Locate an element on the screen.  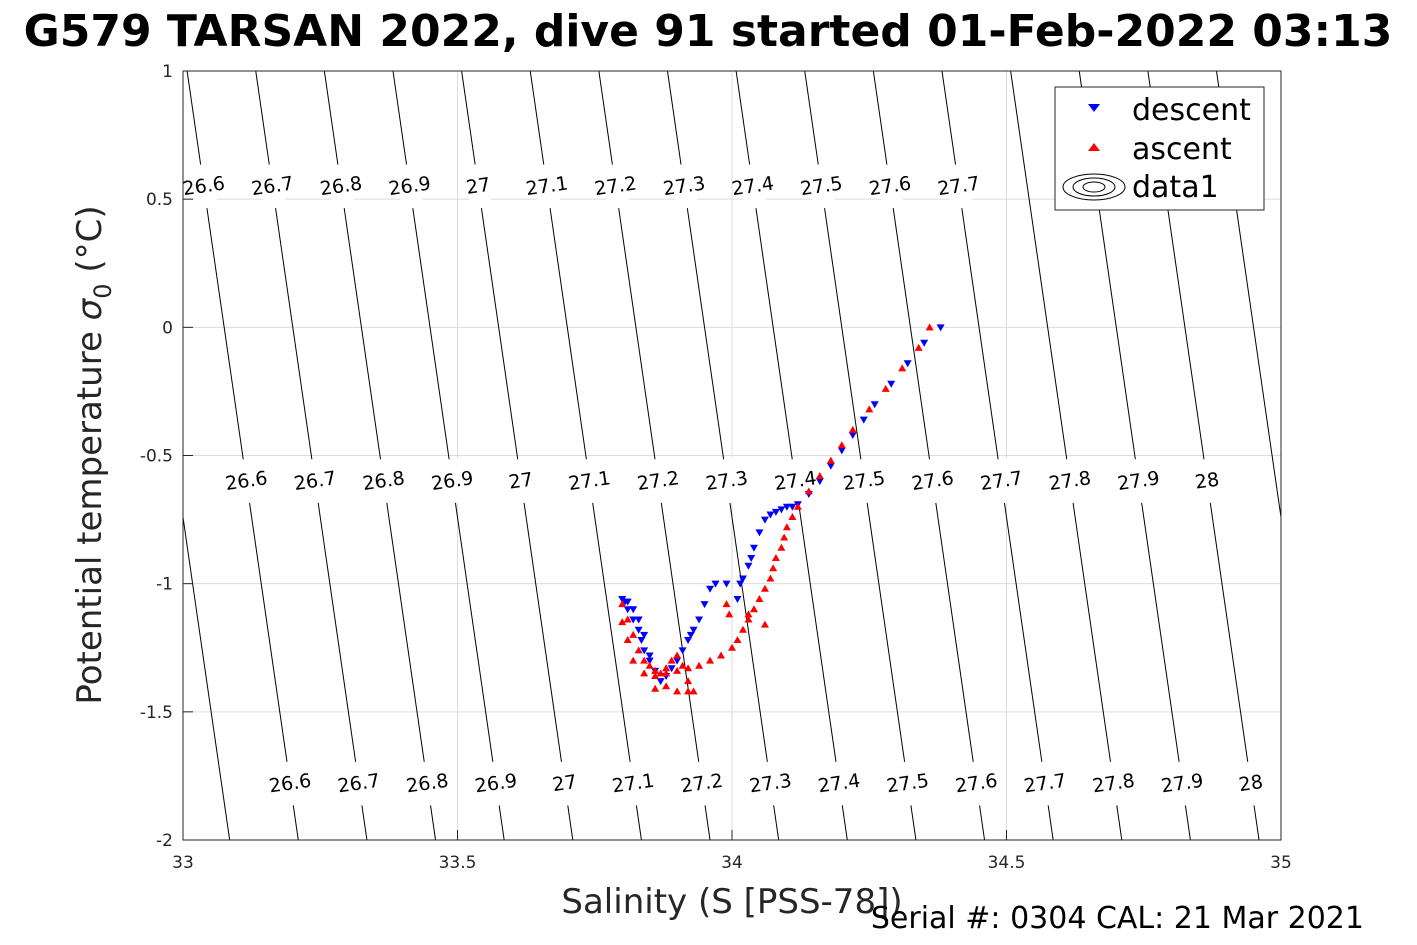
x-tick-label: 34 is located at coordinates (732, 863).